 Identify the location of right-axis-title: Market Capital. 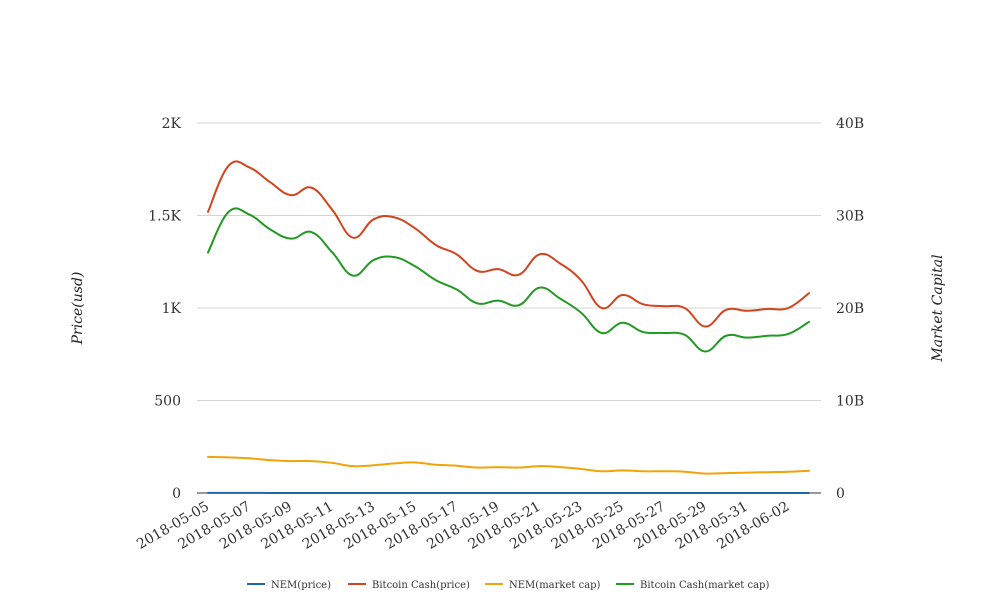
(938, 308).